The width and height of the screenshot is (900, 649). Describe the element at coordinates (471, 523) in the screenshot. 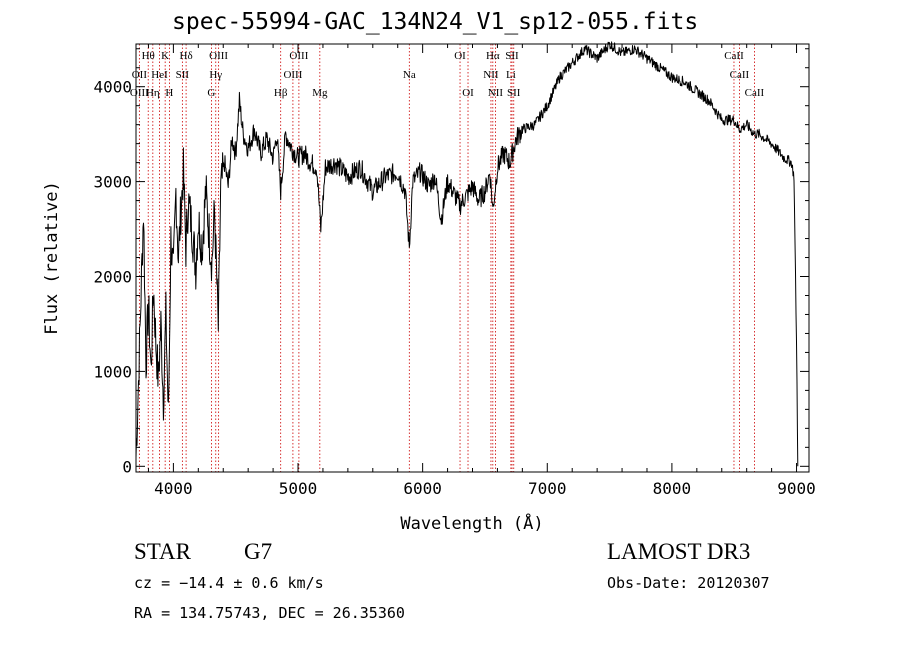

I see `x-axis-label: Wavelength (Å)` at that location.